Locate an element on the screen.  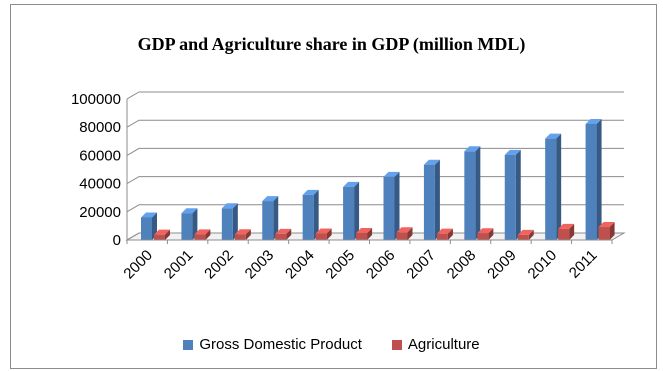
y-tick-label: 80000 is located at coordinates (100, 127).